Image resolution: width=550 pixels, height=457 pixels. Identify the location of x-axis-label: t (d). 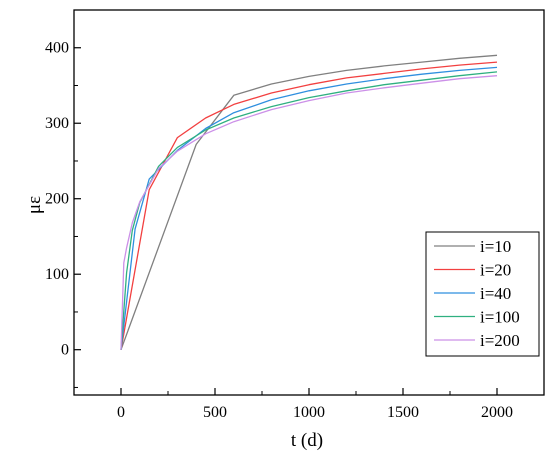
(307, 440).